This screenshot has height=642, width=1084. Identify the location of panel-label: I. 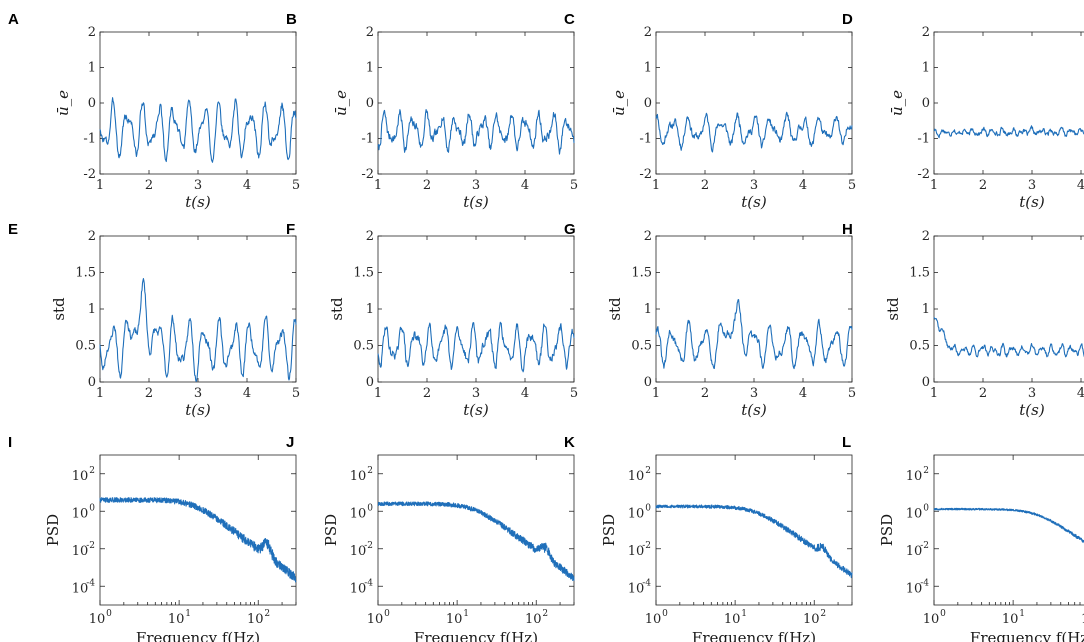
(10, 442).